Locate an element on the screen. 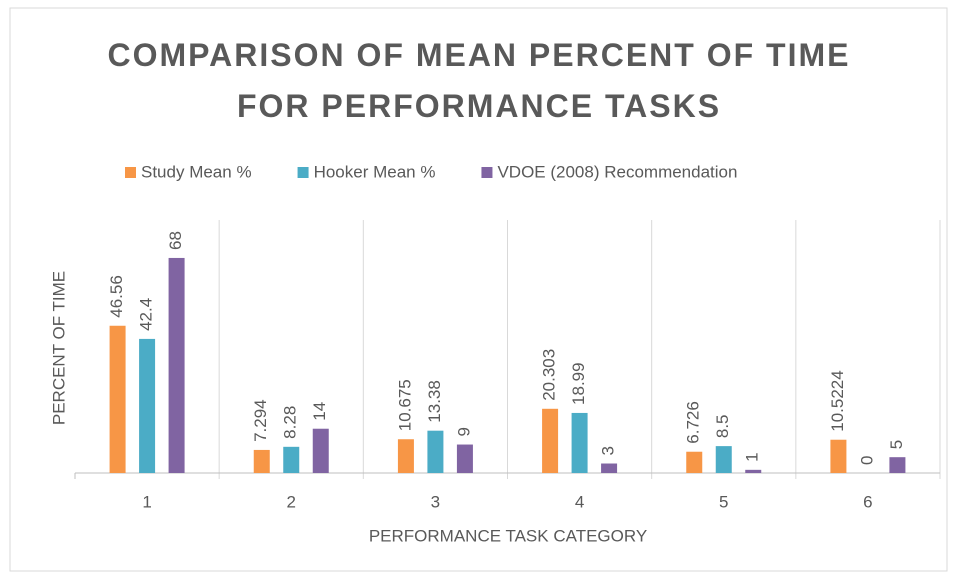 This screenshot has height=580, width=958. data-label: 14 is located at coordinates (319, 411).